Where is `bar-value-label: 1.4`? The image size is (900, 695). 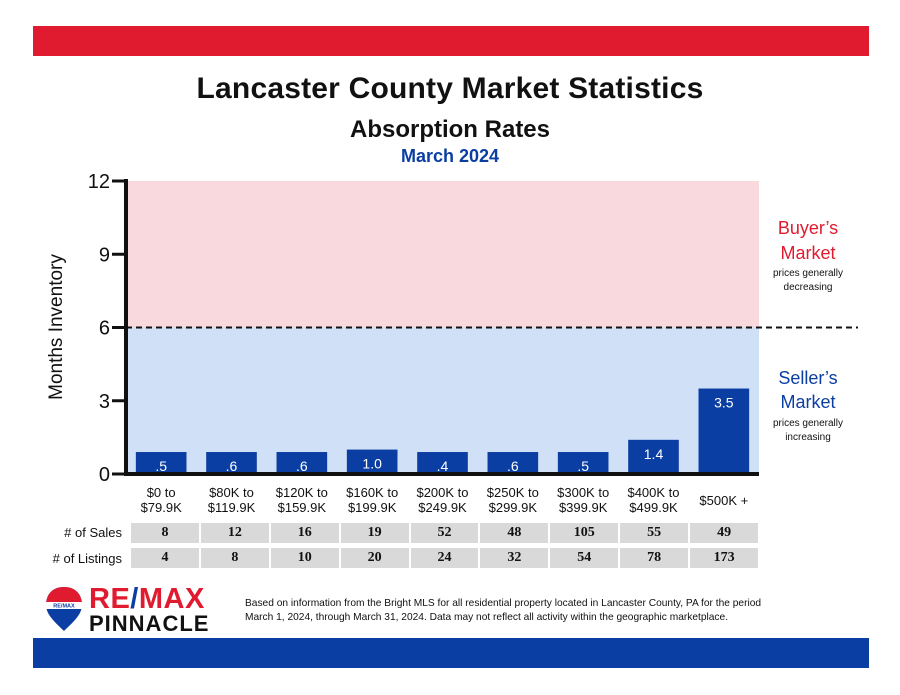 bar-value-label: 1.4 is located at coordinates (654, 454).